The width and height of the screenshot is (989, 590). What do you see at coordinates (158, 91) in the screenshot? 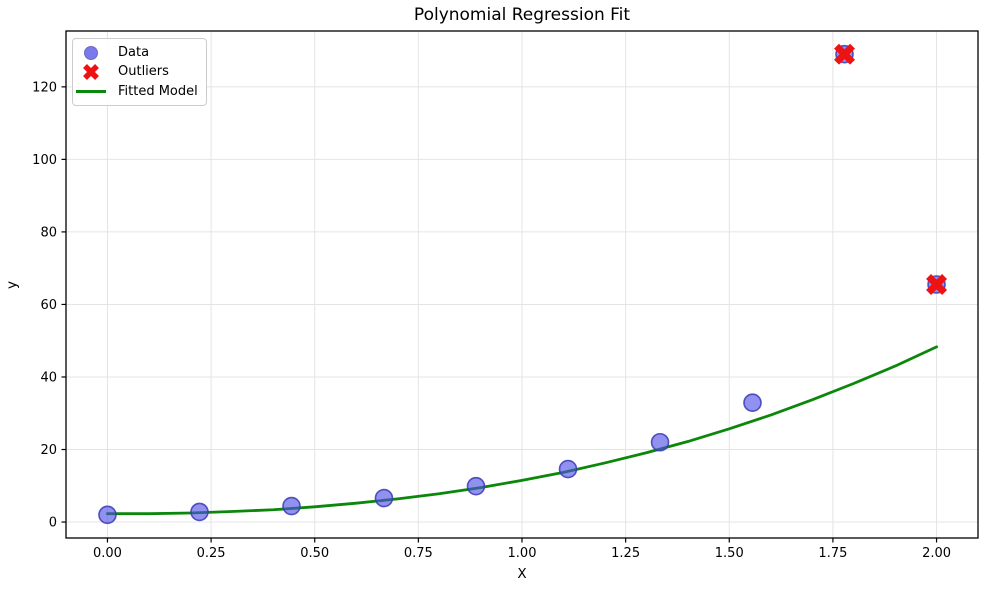
I see `legend-label-fitted-model: Fitted Model` at bounding box center [158, 91].